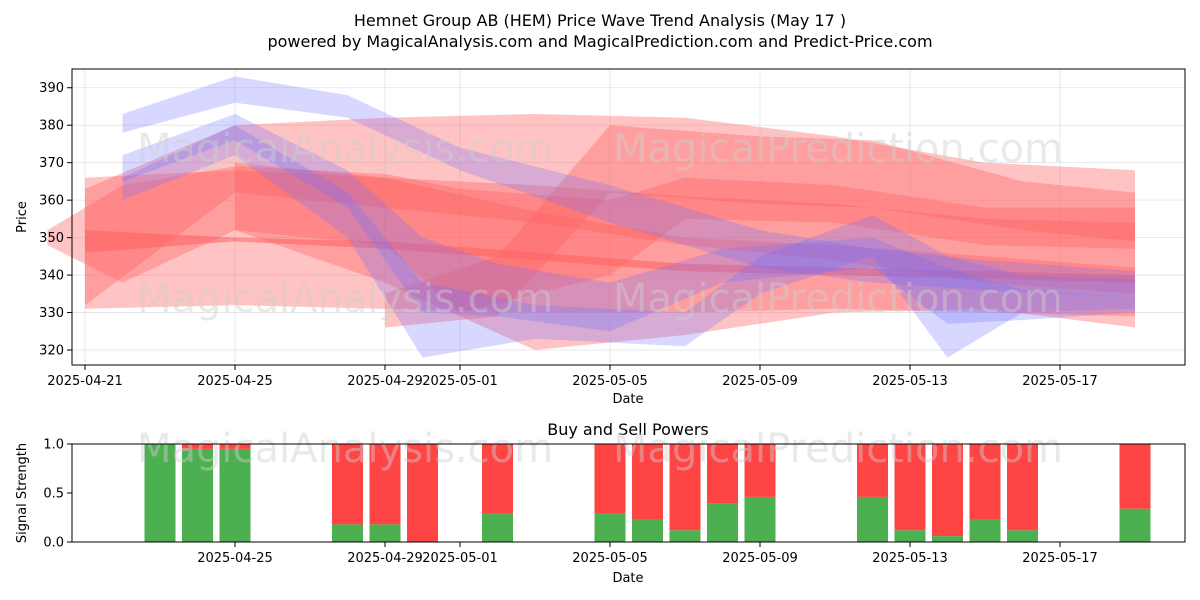 The width and height of the screenshot is (1200, 600). I want to click on signal-x-tick-label-2: 2025-05-01, so click(460, 558).